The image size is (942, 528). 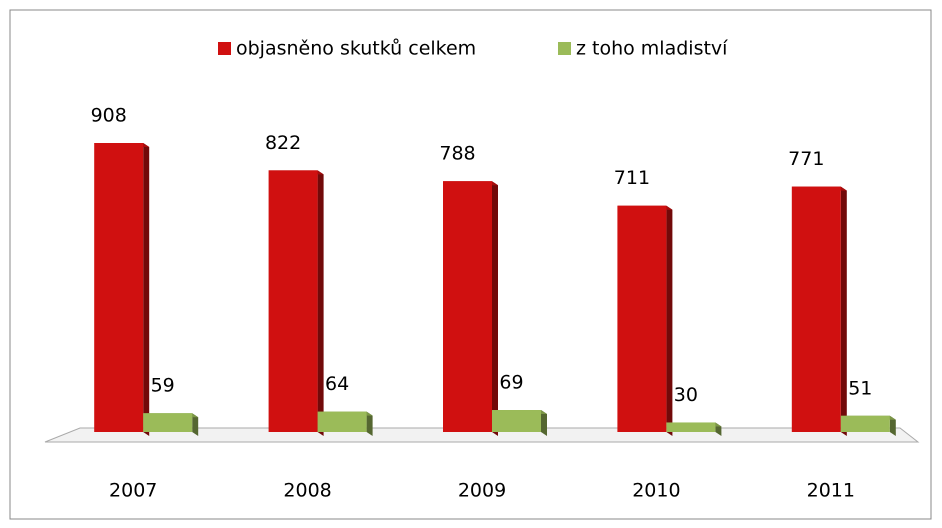 What do you see at coordinates (133, 491) in the screenshot?
I see `x-tick-label: 2007` at bounding box center [133, 491].